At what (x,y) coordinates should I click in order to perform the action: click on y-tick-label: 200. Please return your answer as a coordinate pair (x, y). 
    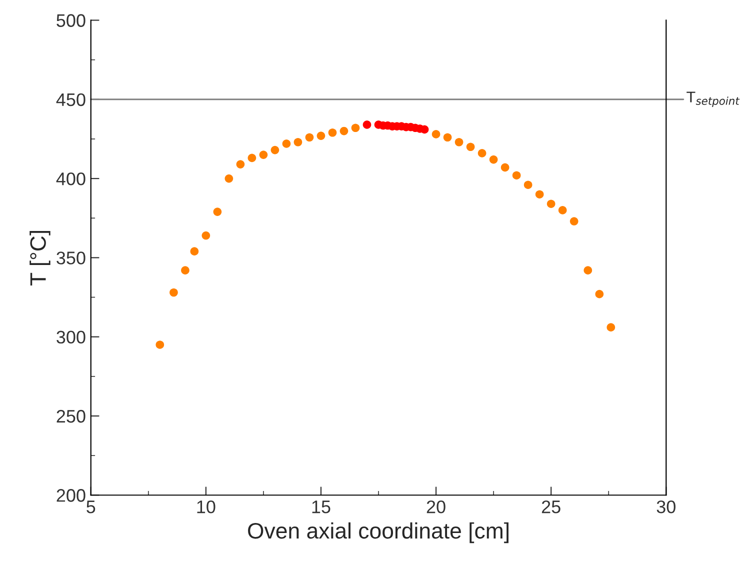
    Looking at the image, I should click on (71, 495).